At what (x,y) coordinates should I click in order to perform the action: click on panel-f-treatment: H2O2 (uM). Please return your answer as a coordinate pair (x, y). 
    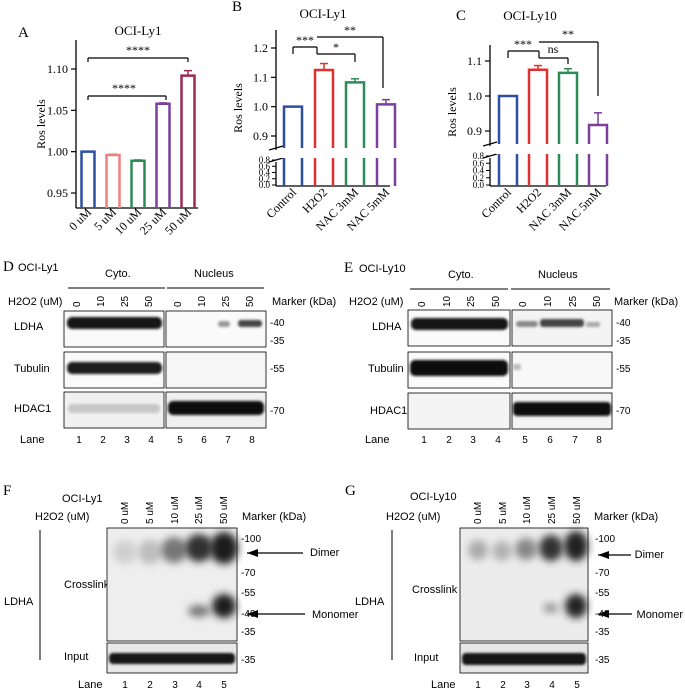
    Looking at the image, I should click on (62, 517).